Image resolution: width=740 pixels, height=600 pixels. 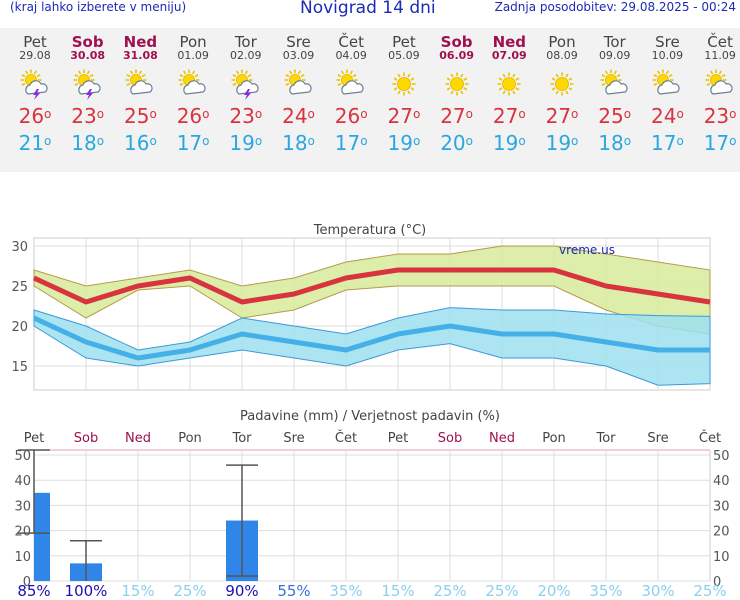 What do you see at coordinates (667, 55) in the screenshot?
I see `day-date: 10.09` at bounding box center [667, 55].